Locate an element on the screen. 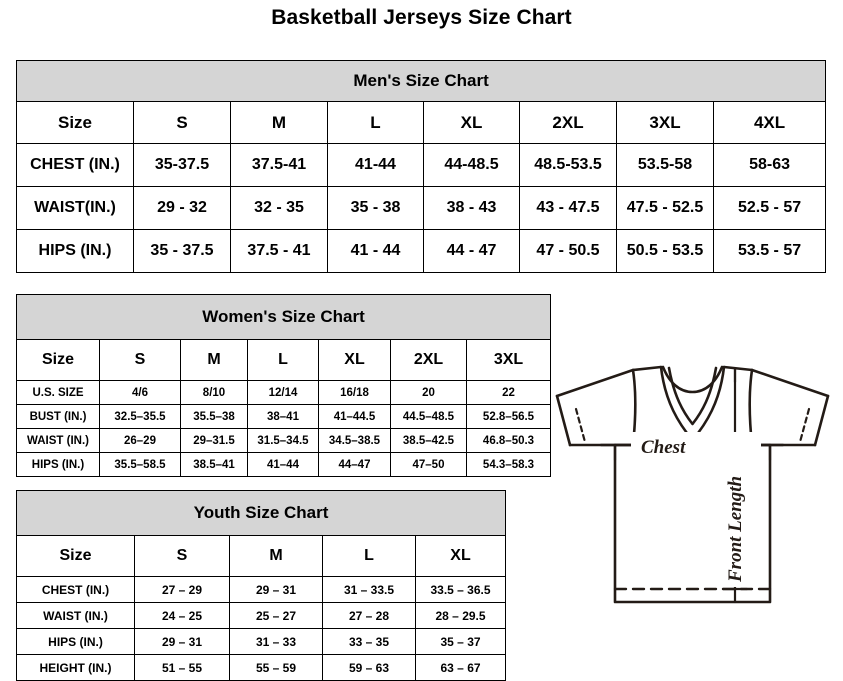  womens-hips-xl: 44–47 is located at coordinates (354, 464).